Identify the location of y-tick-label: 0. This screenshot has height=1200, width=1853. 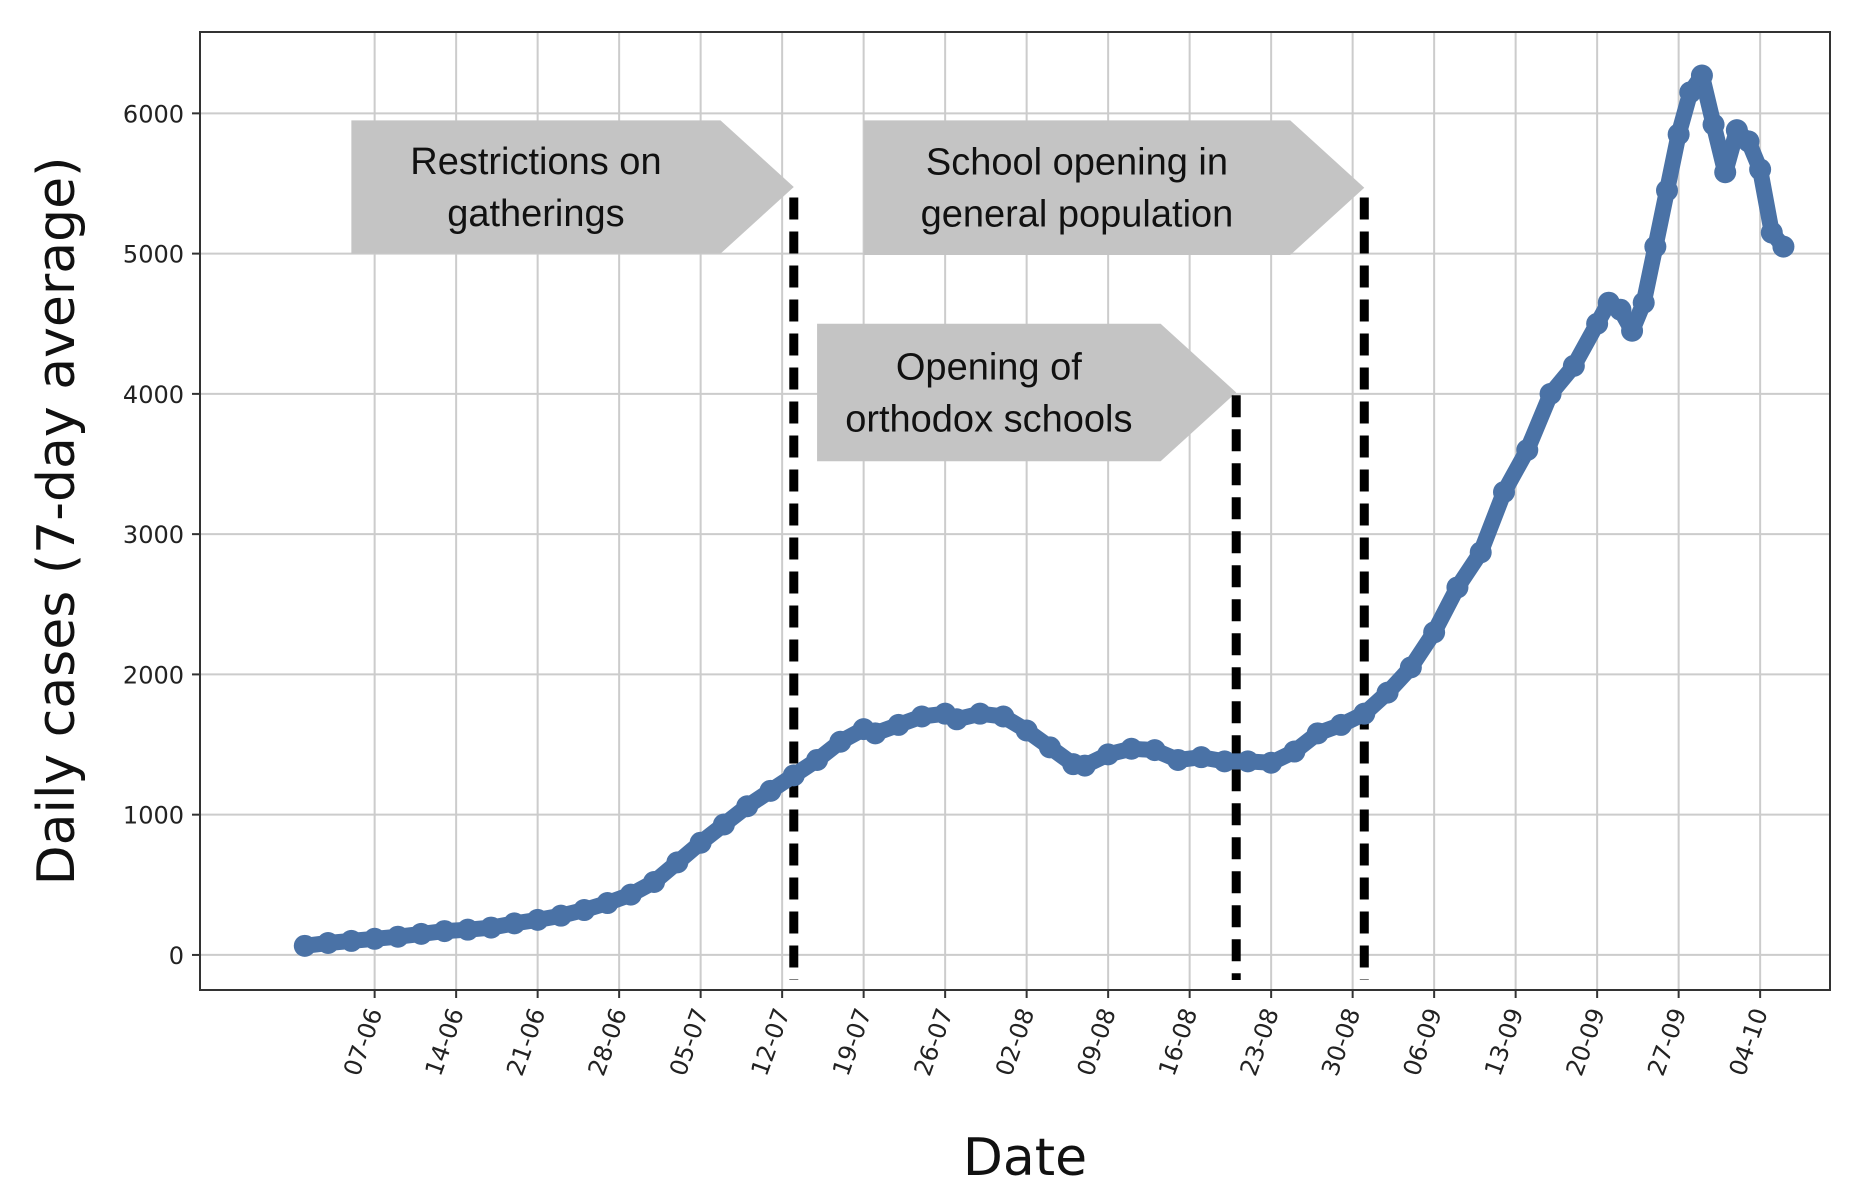
(176, 956).